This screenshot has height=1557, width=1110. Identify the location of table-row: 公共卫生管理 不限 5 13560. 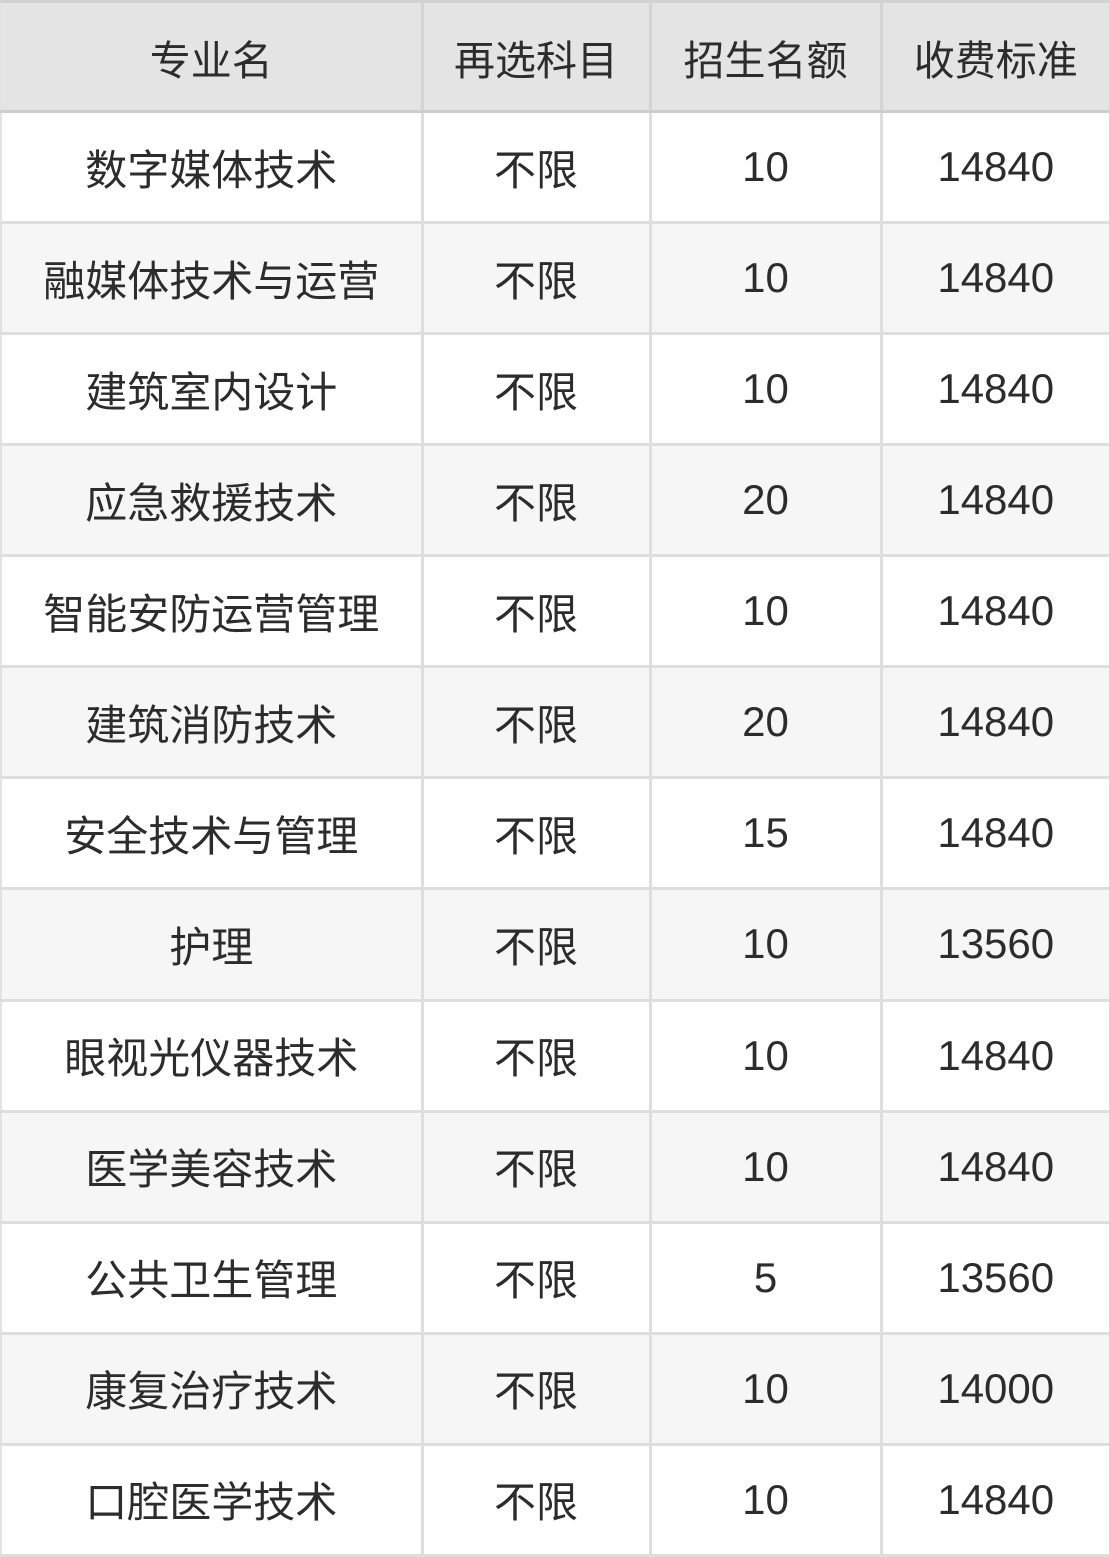
(555, 1278).